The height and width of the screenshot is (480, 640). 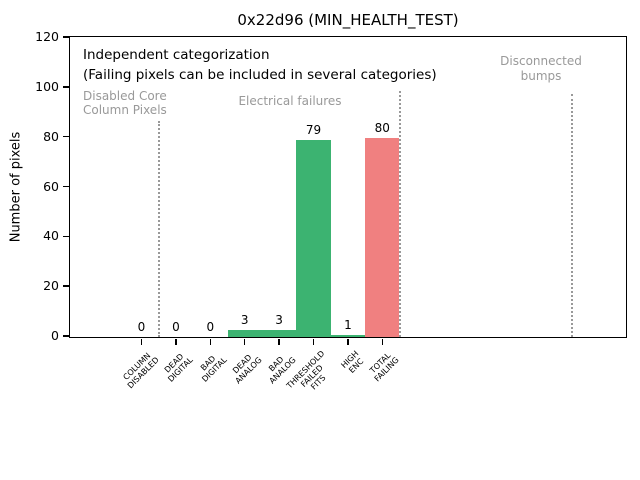 I want to click on chart-title: 0x22d96 (MIN_HEALTH_TEST), so click(x=348, y=20).